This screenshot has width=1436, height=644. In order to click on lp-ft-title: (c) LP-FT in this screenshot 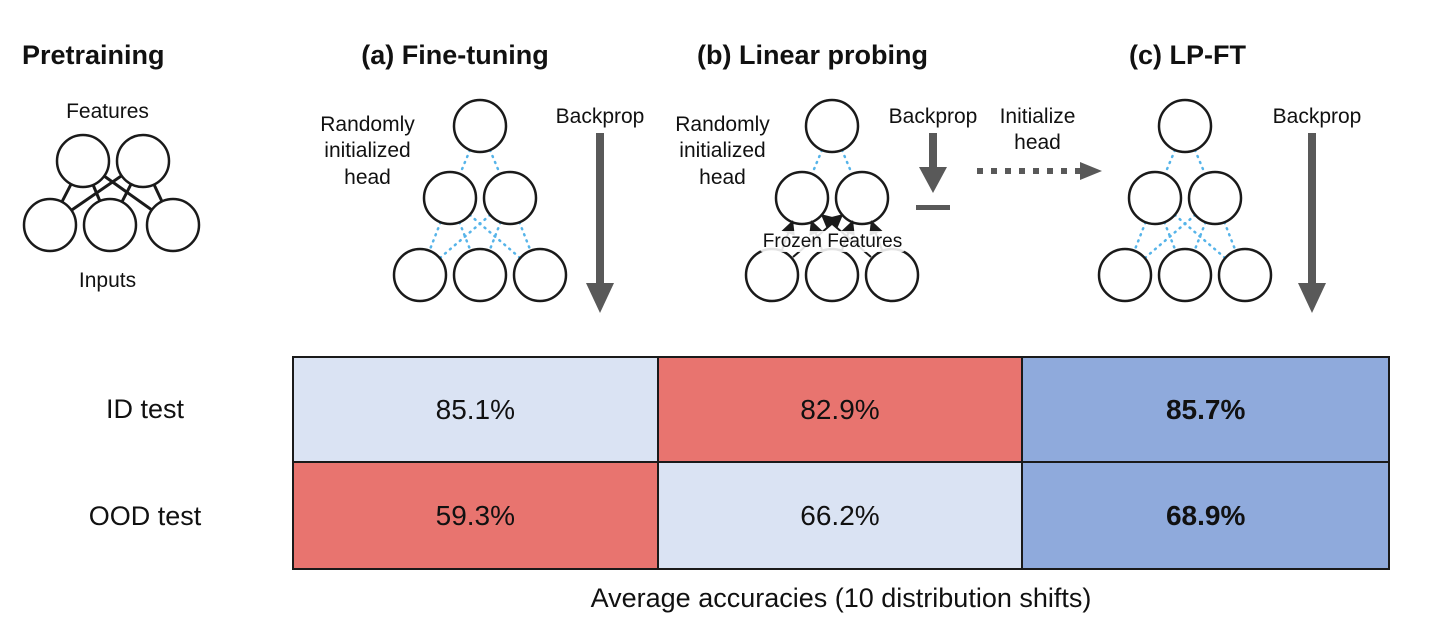, I will do `click(1187, 55)`.